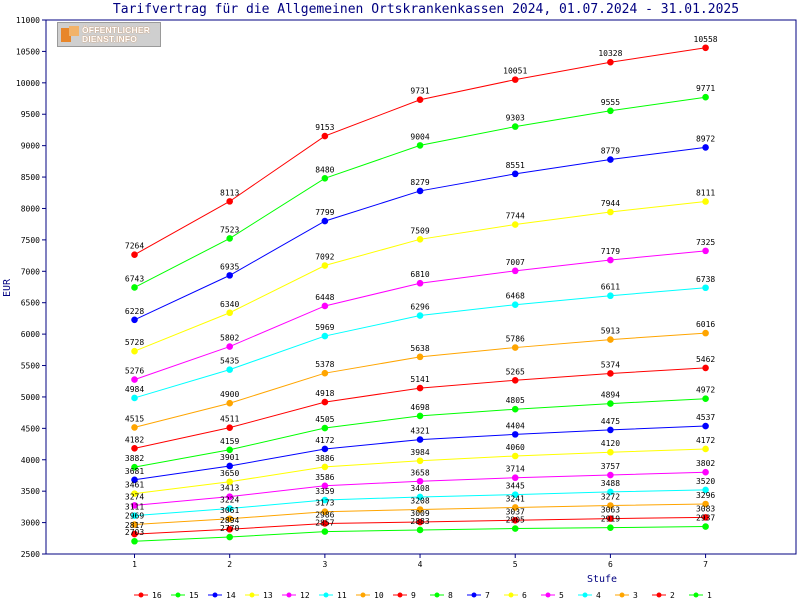 This screenshot has height=600, width=800. What do you see at coordinates (30, 334) in the screenshot?
I see `y-tick-label: 6000` at bounding box center [30, 334].